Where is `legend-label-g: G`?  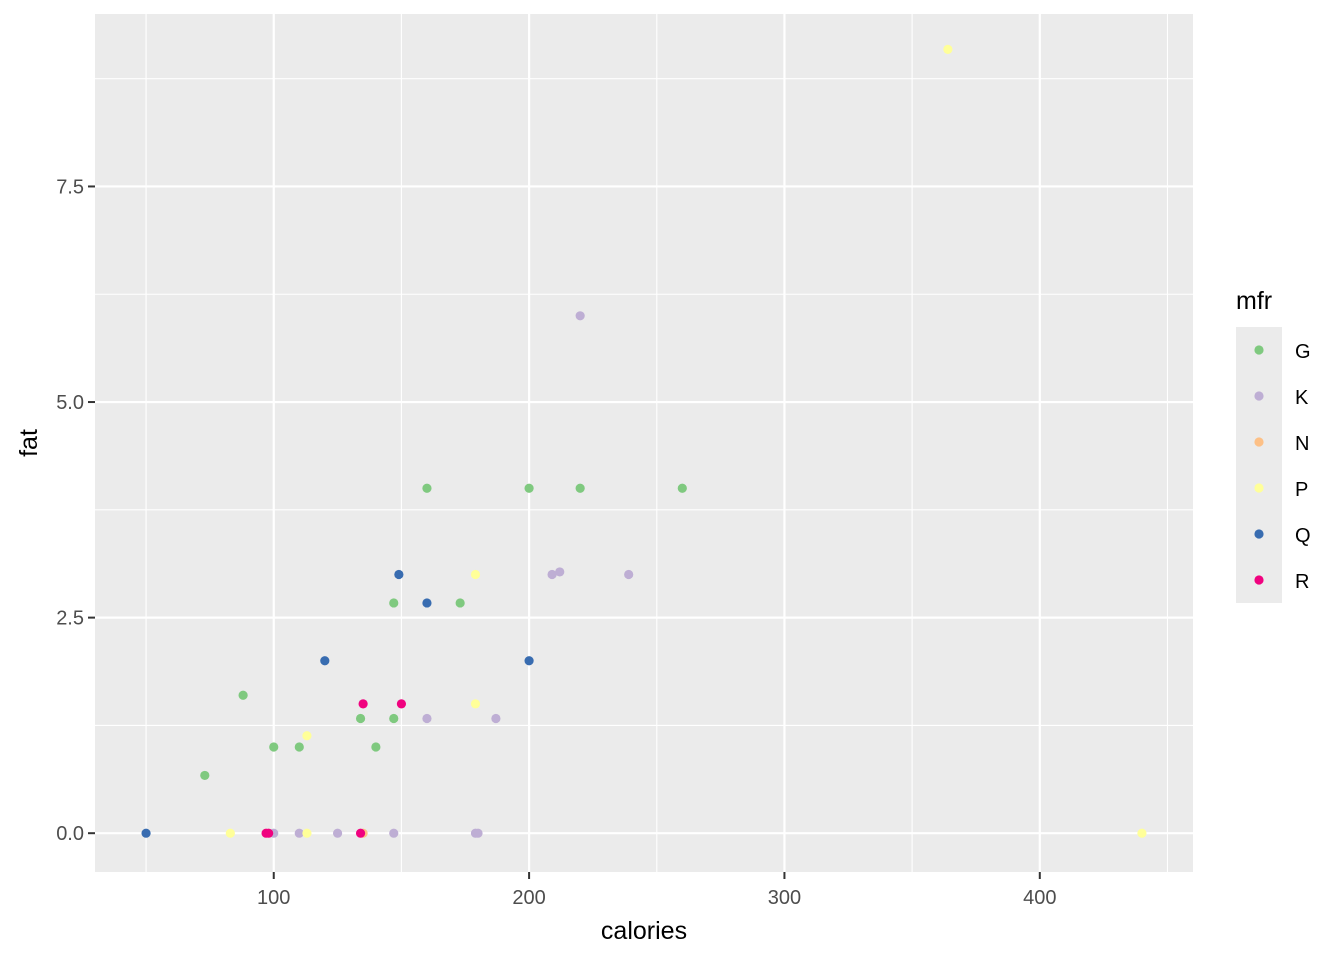 legend-label-g: G is located at coordinates (1303, 352).